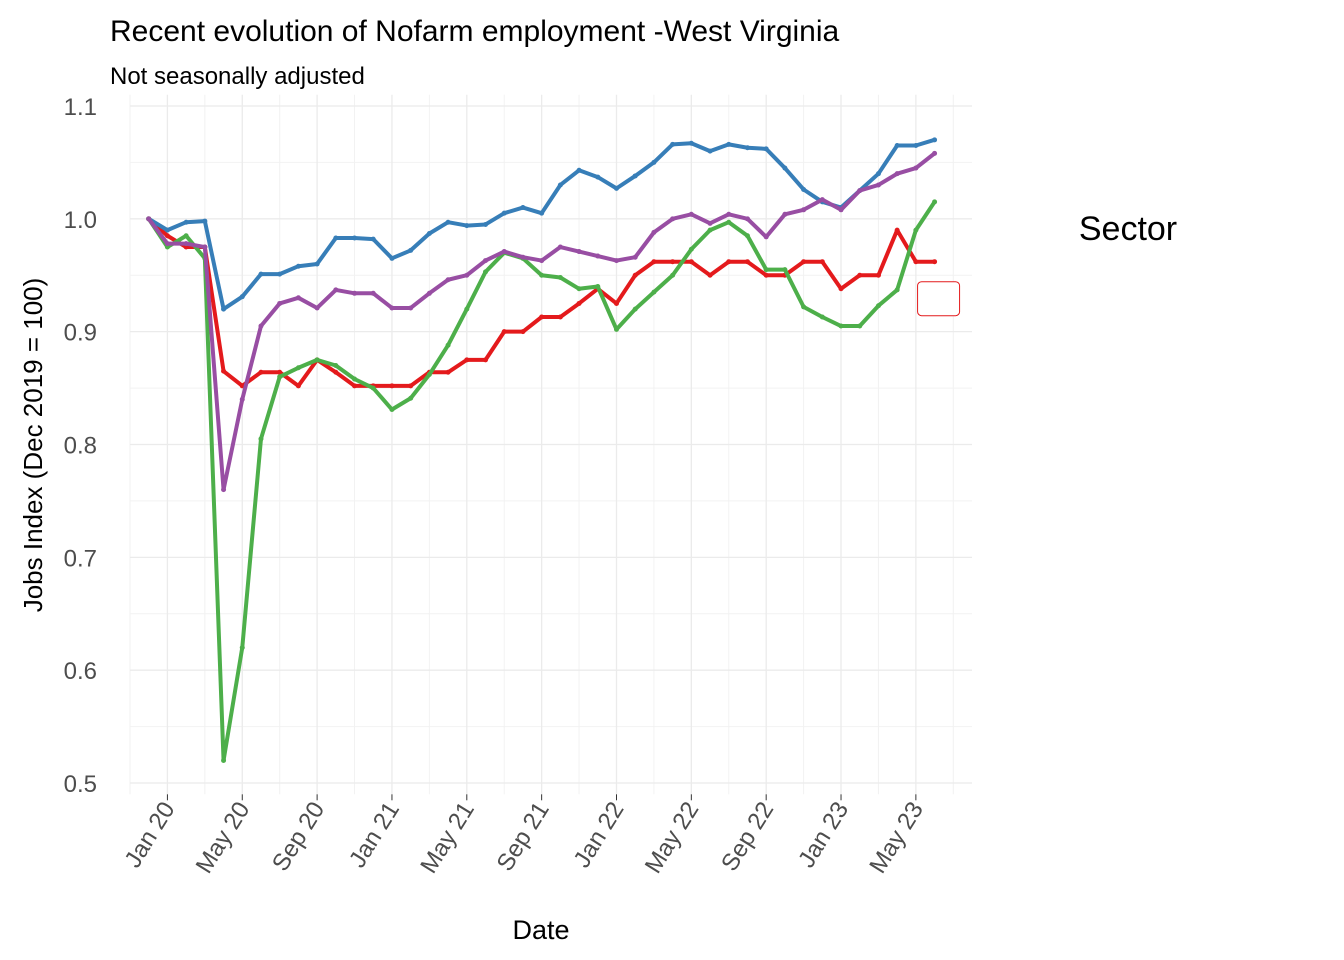 This screenshot has width=1344, height=960. I want to click on x-tick-label: May 21, so click(447, 837).